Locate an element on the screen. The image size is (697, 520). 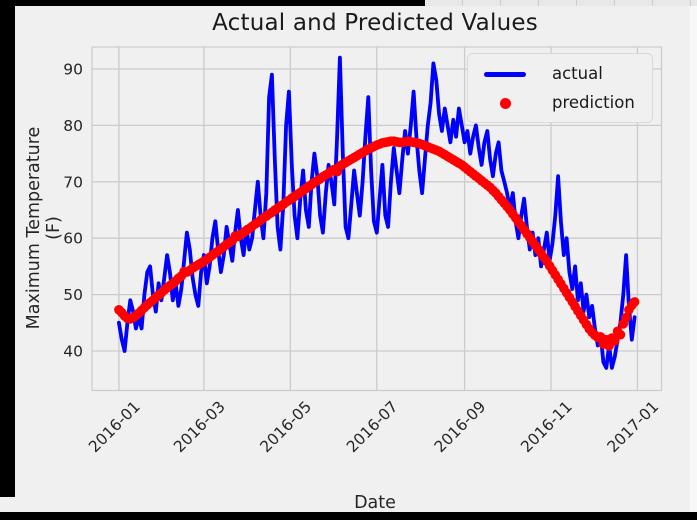
prediction-dot-swatch is located at coordinates (505, 103).